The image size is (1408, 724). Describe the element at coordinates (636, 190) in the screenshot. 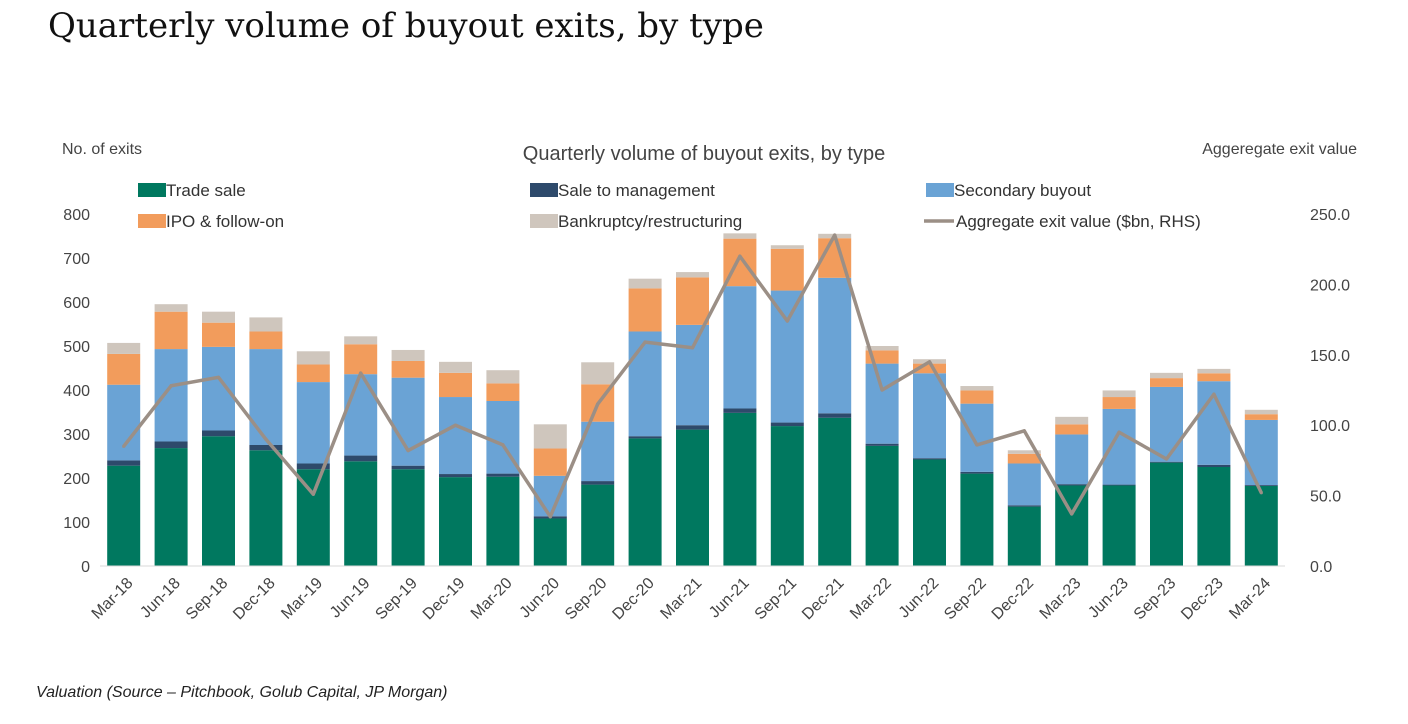

I see `legend-label: Sale to management` at that location.